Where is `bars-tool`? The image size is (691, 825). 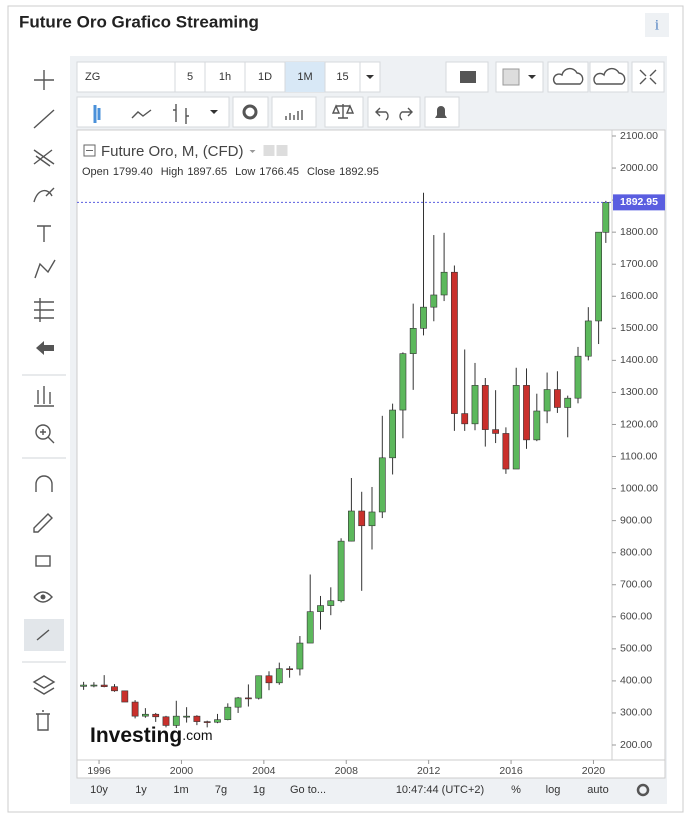 bars-tool is located at coordinates (44, 396).